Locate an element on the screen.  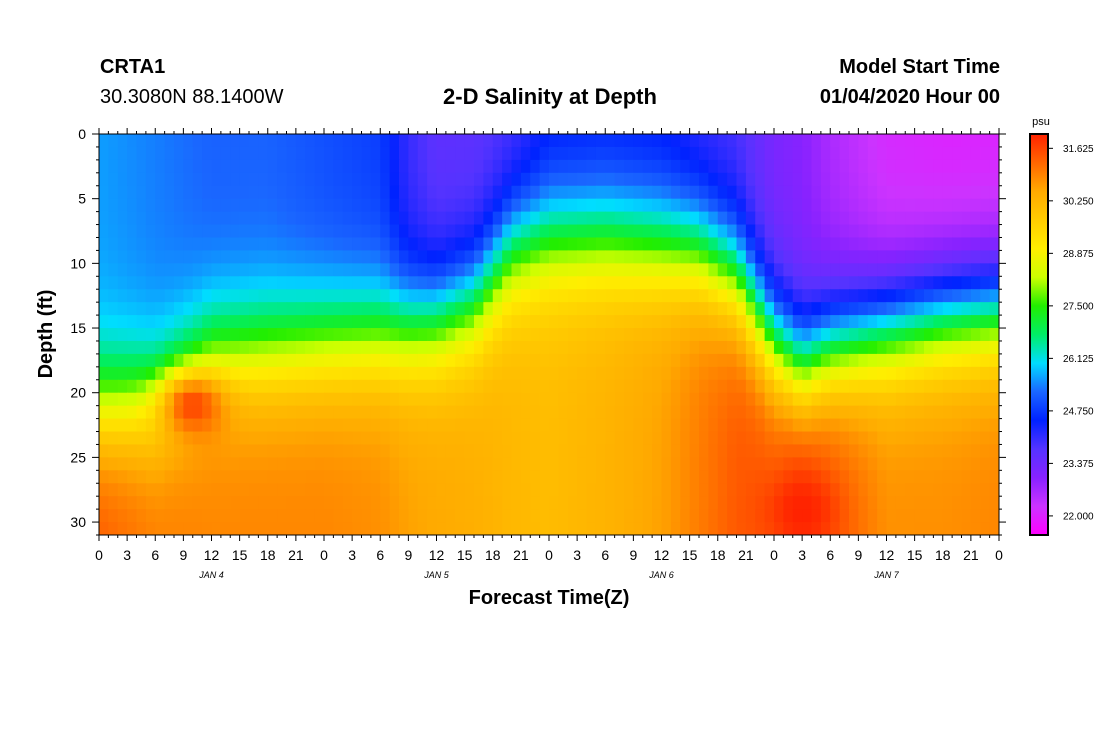
x-tick-label: 15 is located at coordinates (915, 555).